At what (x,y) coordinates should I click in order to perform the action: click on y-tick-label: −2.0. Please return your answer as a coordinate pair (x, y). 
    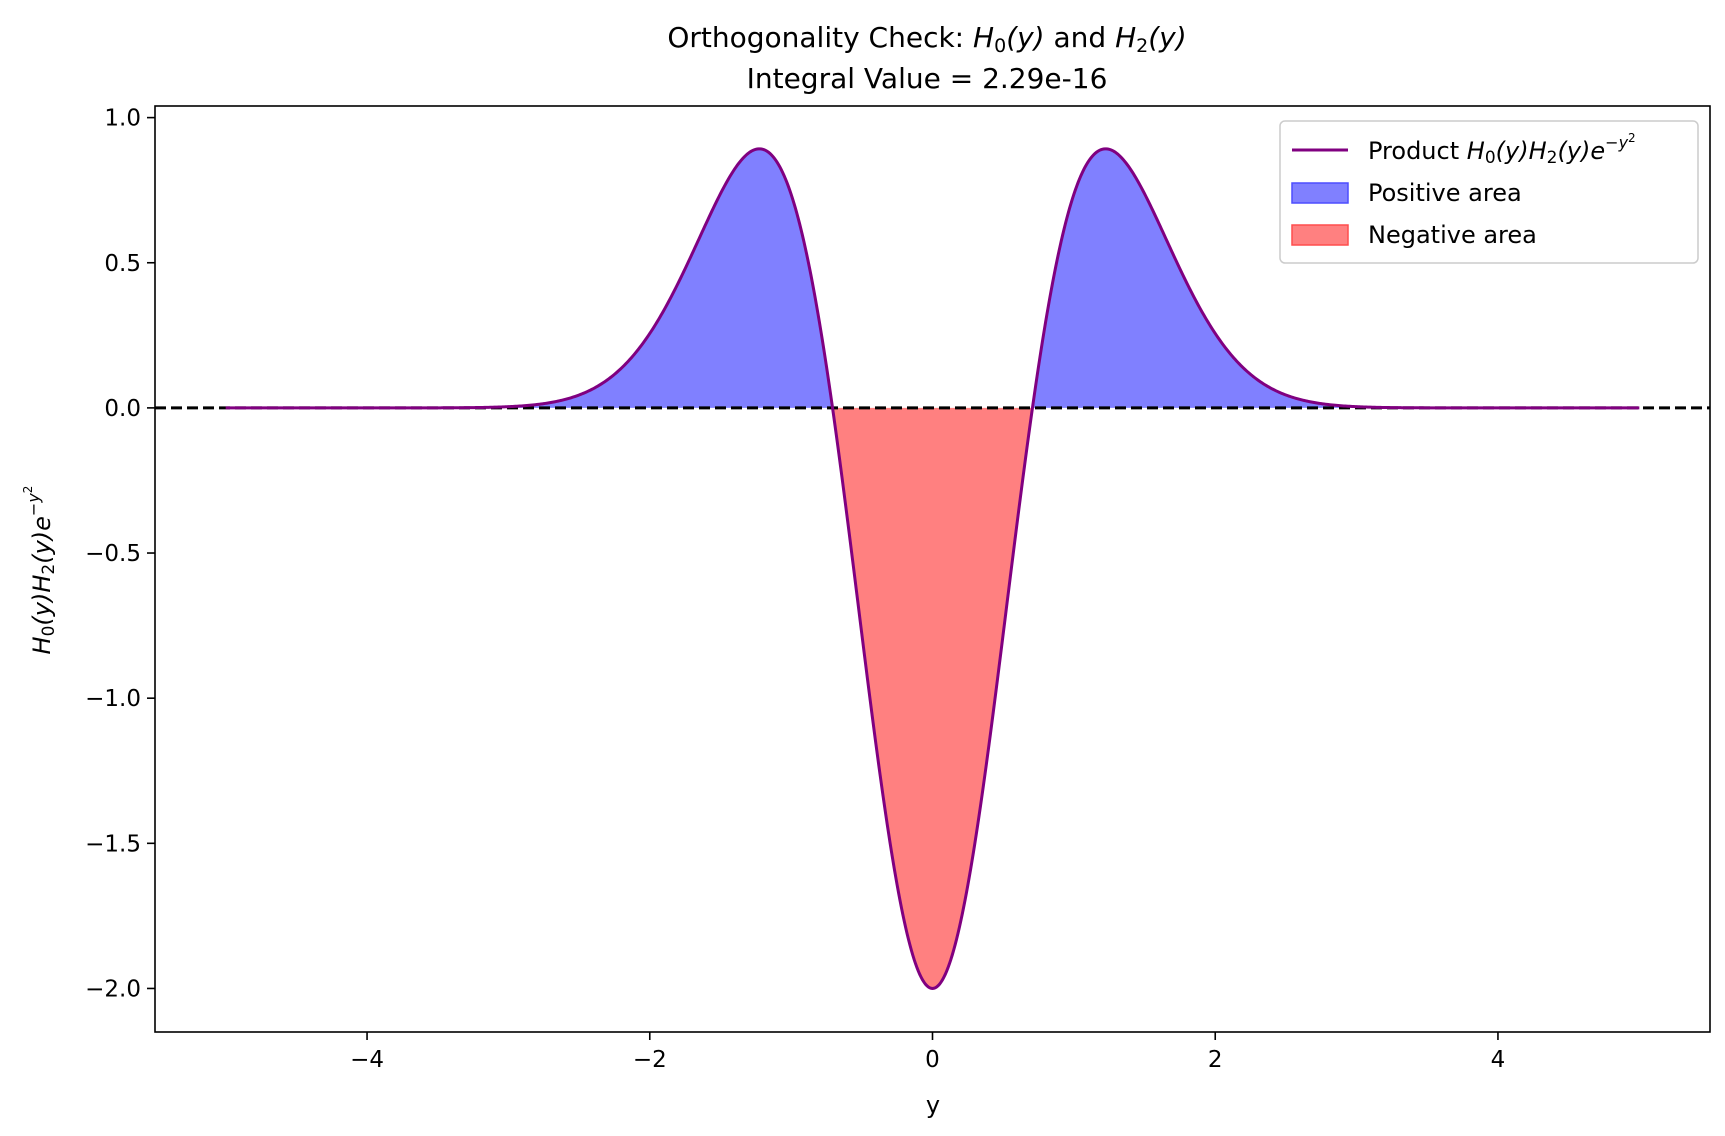
    Looking at the image, I should click on (113, 989).